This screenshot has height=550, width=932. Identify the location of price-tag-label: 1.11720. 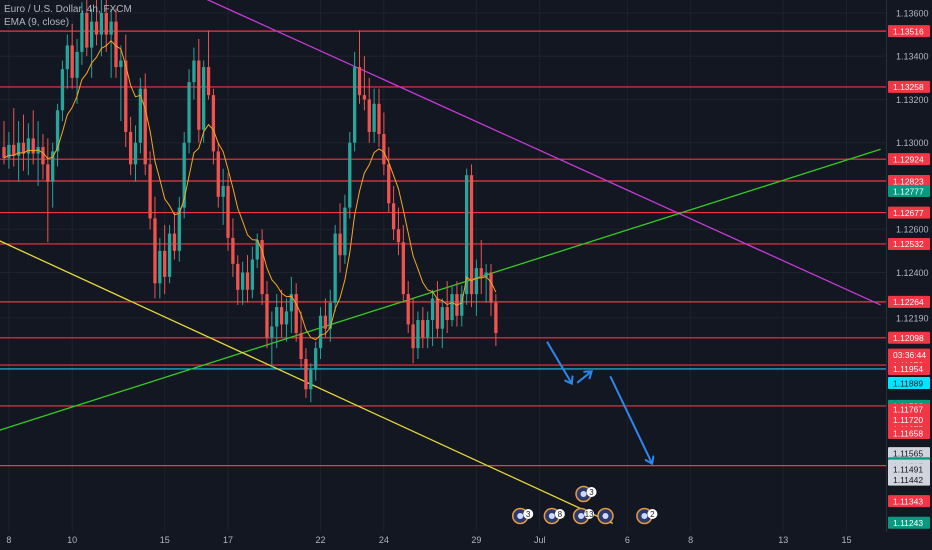
(908, 420).